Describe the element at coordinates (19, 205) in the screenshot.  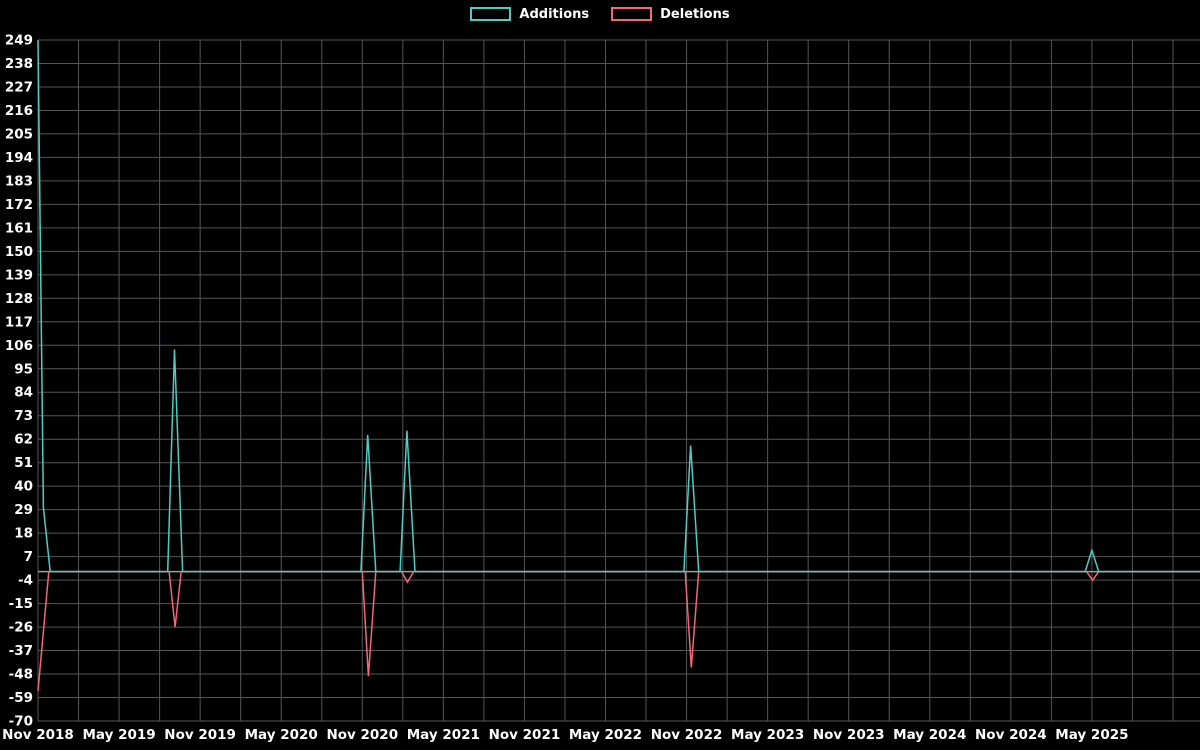
I see `svg-text: 172` at that location.